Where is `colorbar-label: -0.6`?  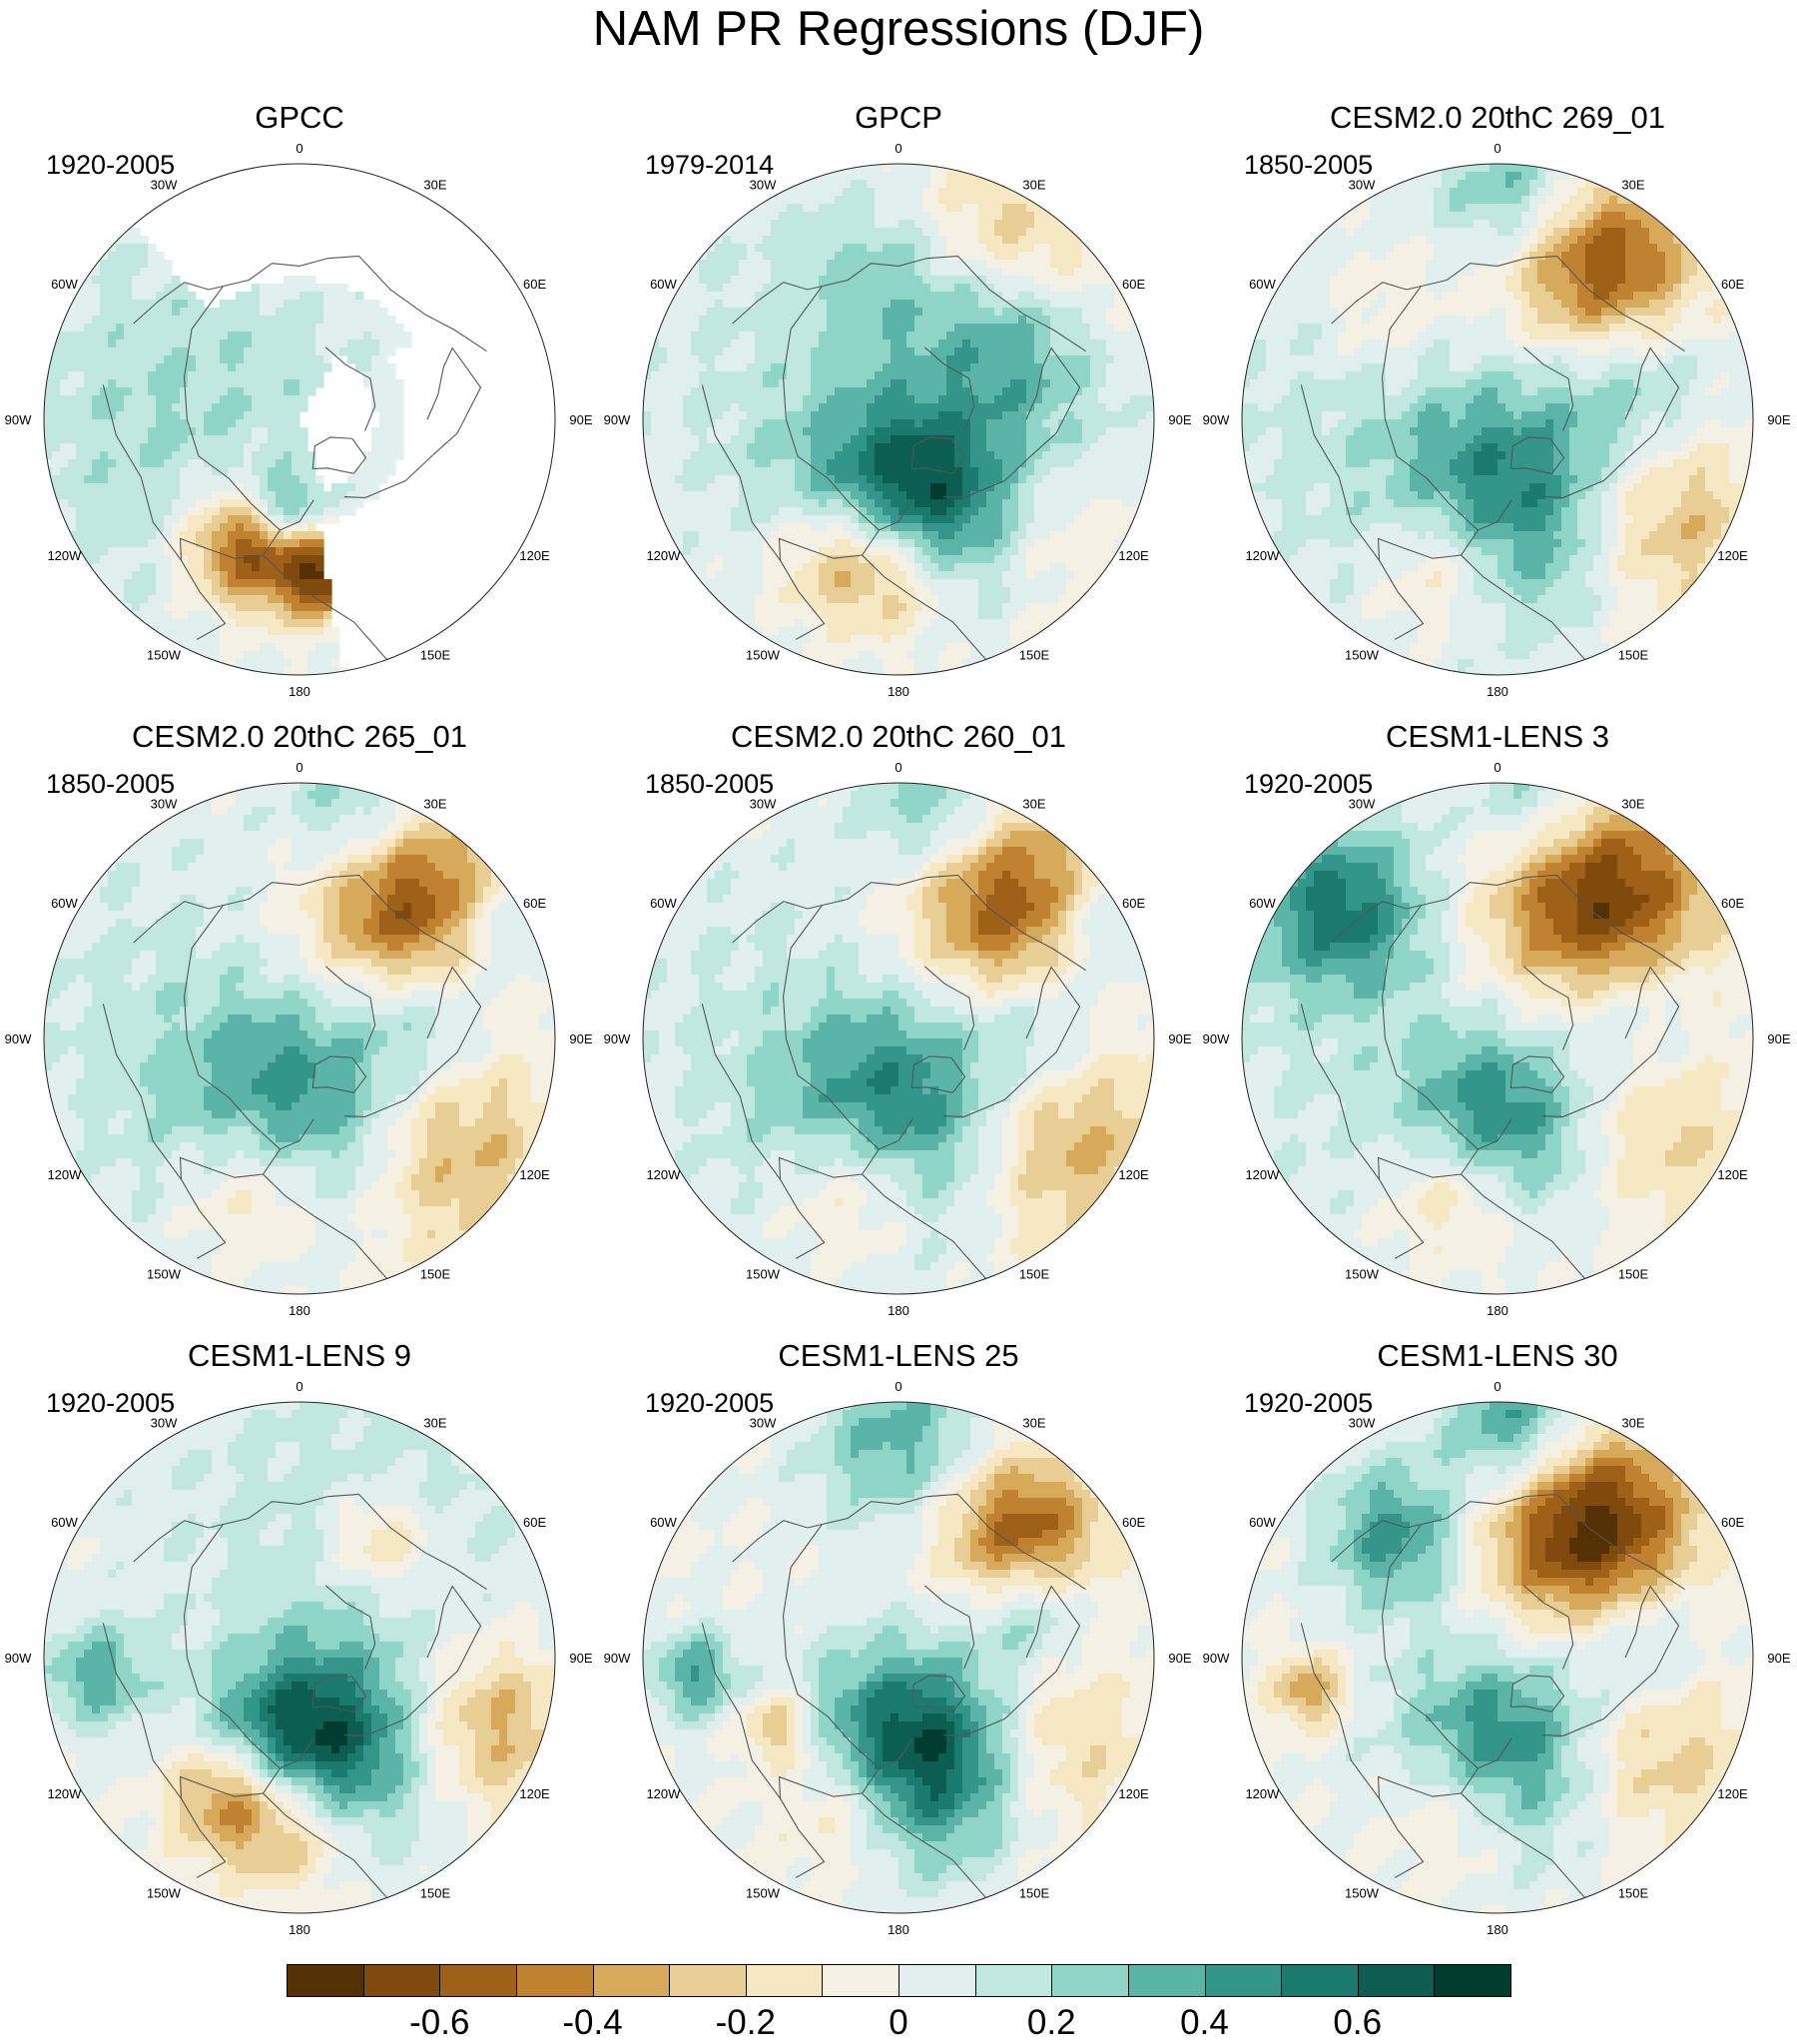
colorbar-label: -0.6 is located at coordinates (439, 2023).